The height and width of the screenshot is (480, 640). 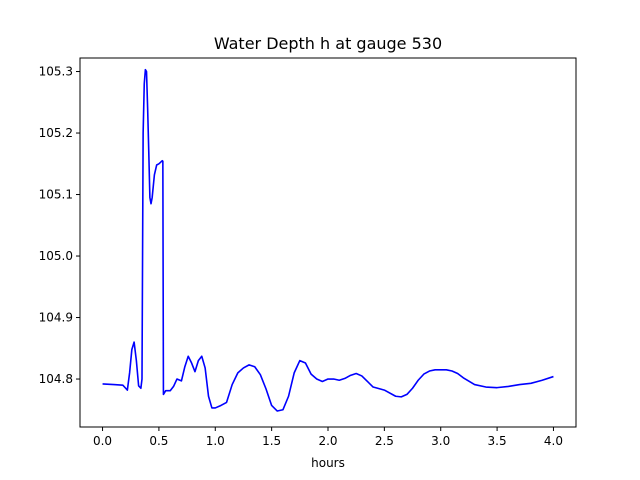 I want to click on x-axis-ticks: 0.0 0.5 1.0 1.5 2.0 2.5 3.0 3.5 4.0, so click(x=328, y=437).